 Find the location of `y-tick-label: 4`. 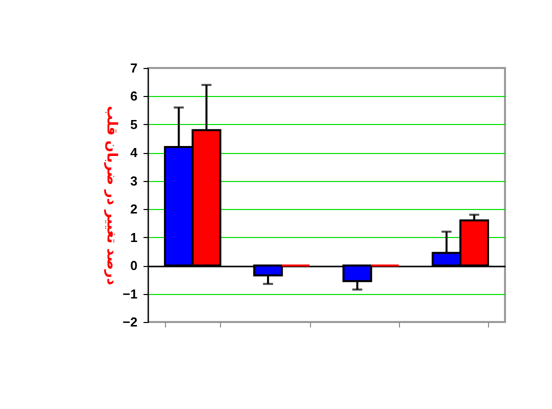

y-tick-label: 4 is located at coordinates (134, 152).